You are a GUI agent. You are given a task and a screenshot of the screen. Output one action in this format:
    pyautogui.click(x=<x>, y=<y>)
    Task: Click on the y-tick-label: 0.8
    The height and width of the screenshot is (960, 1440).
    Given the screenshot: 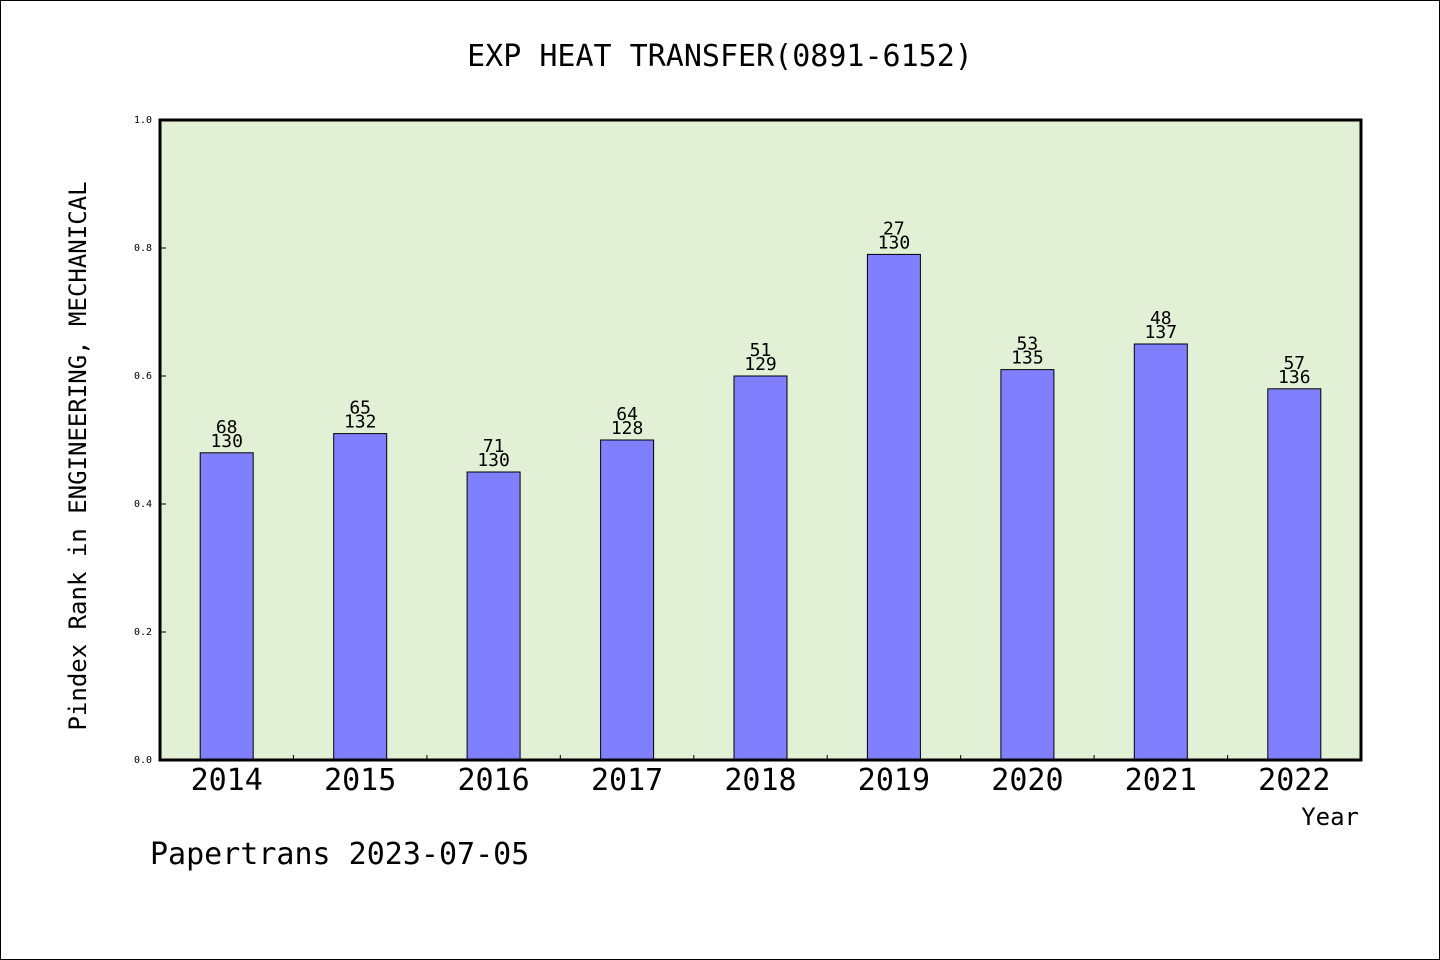 What is the action you would take?
    pyautogui.click(x=143, y=248)
    